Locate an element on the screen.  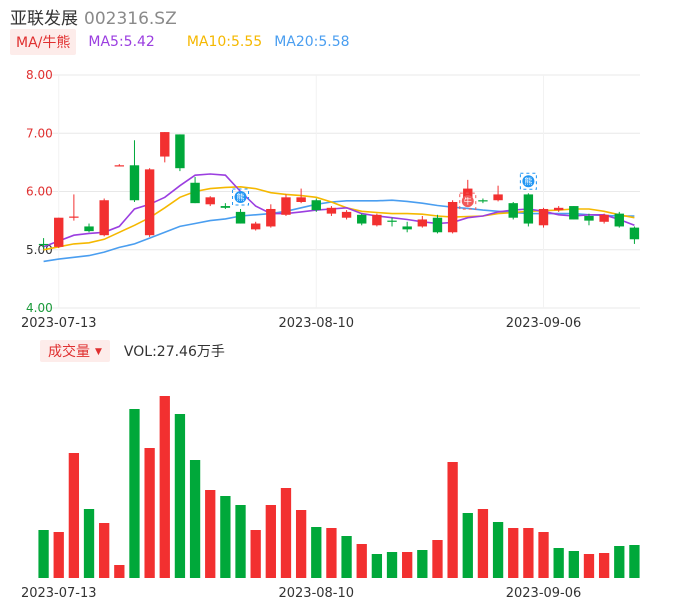
ma10-label: MA10:5.55 is located at coordinates (224, 42).